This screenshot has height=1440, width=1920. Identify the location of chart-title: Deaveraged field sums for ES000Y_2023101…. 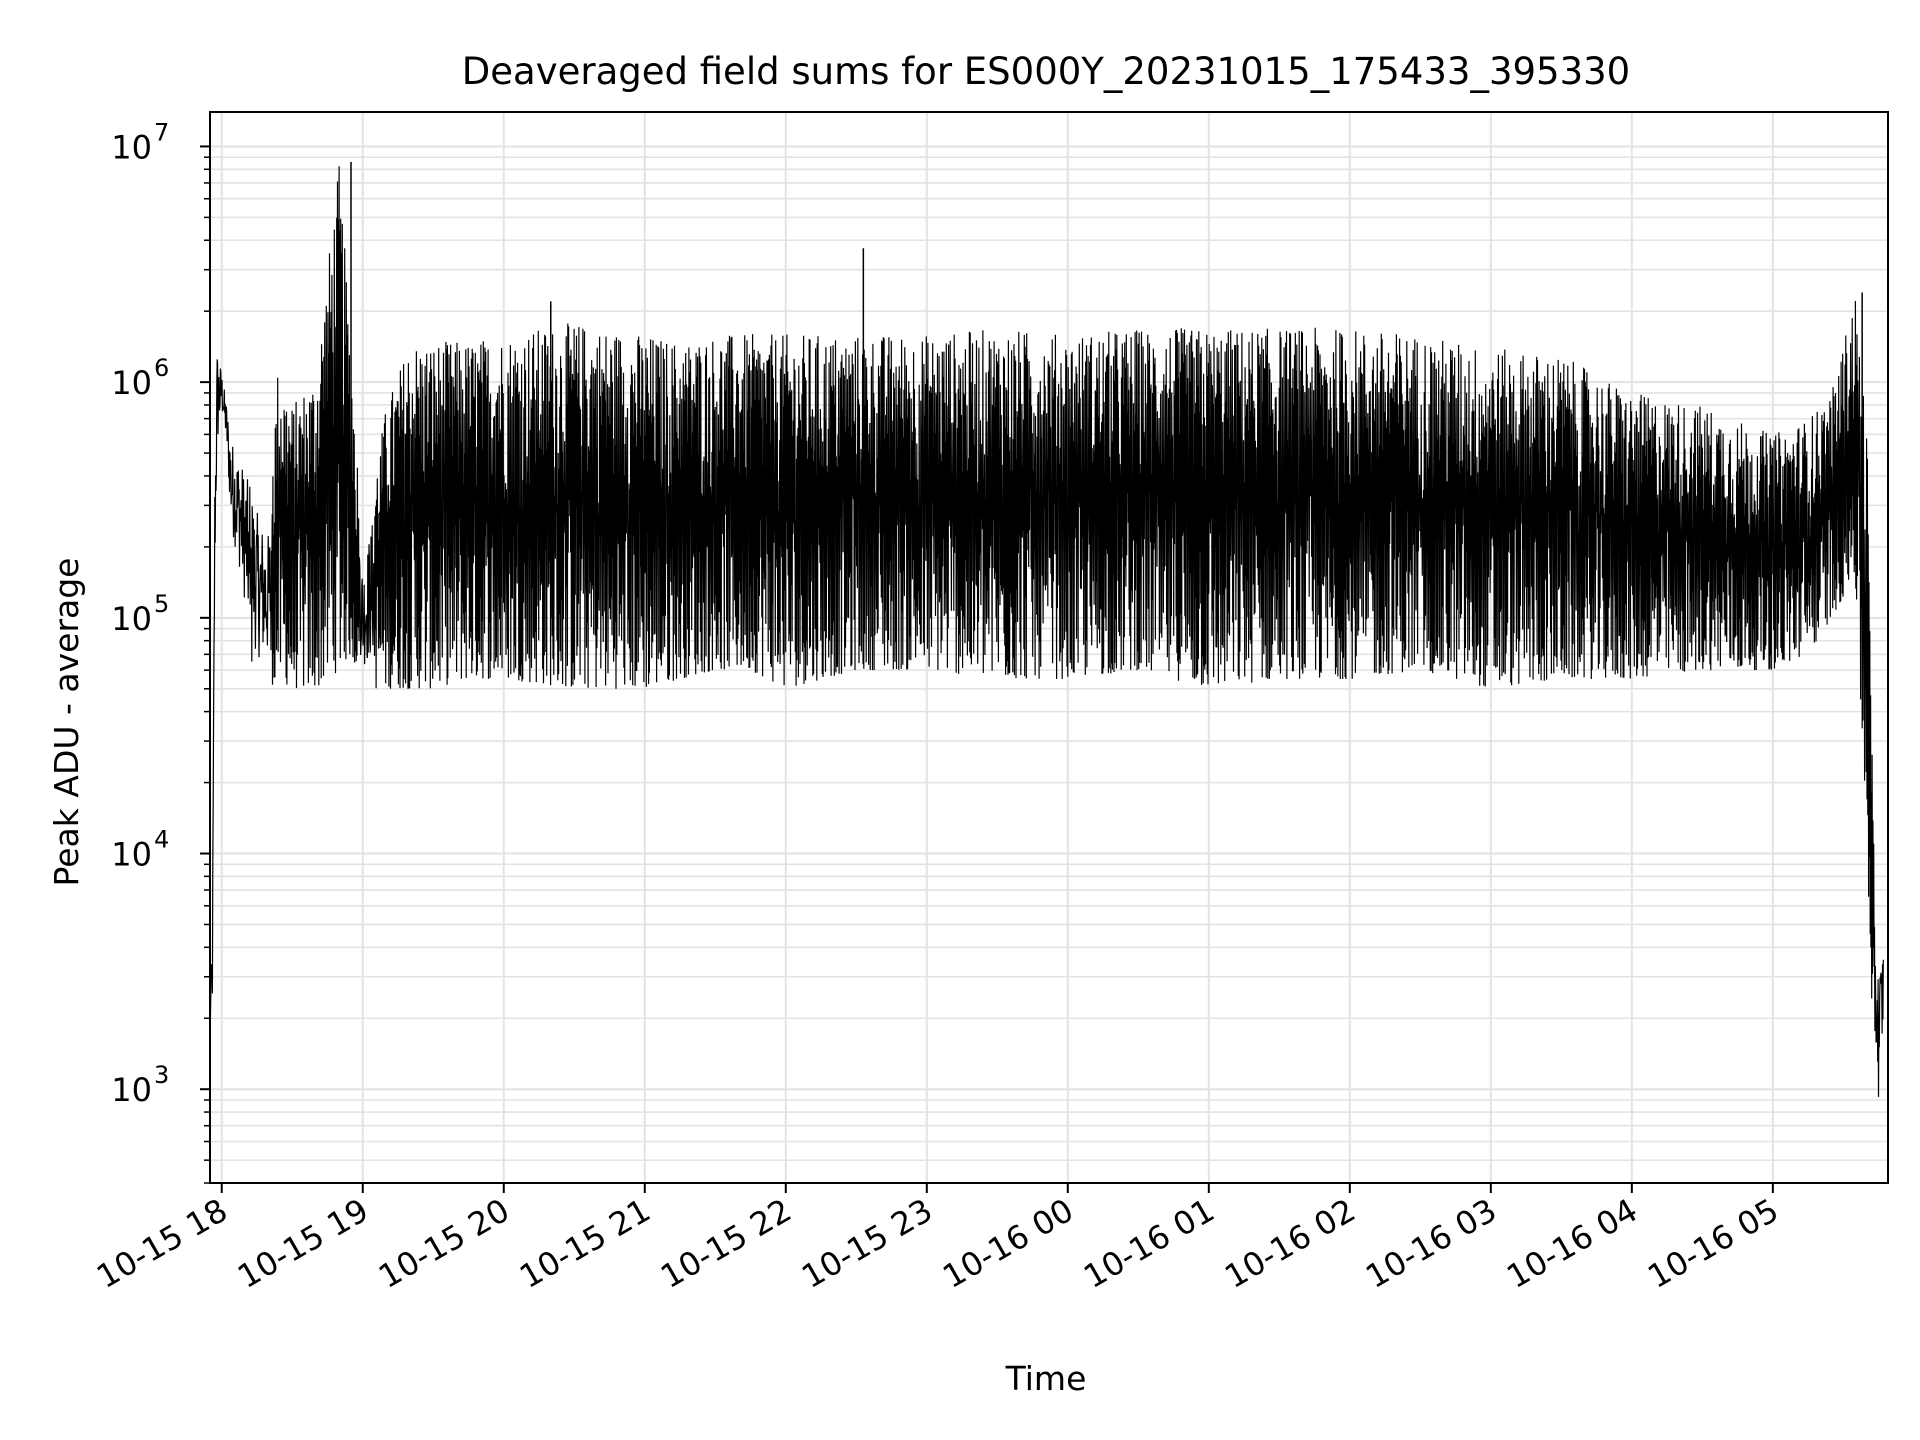
(1046, 71).